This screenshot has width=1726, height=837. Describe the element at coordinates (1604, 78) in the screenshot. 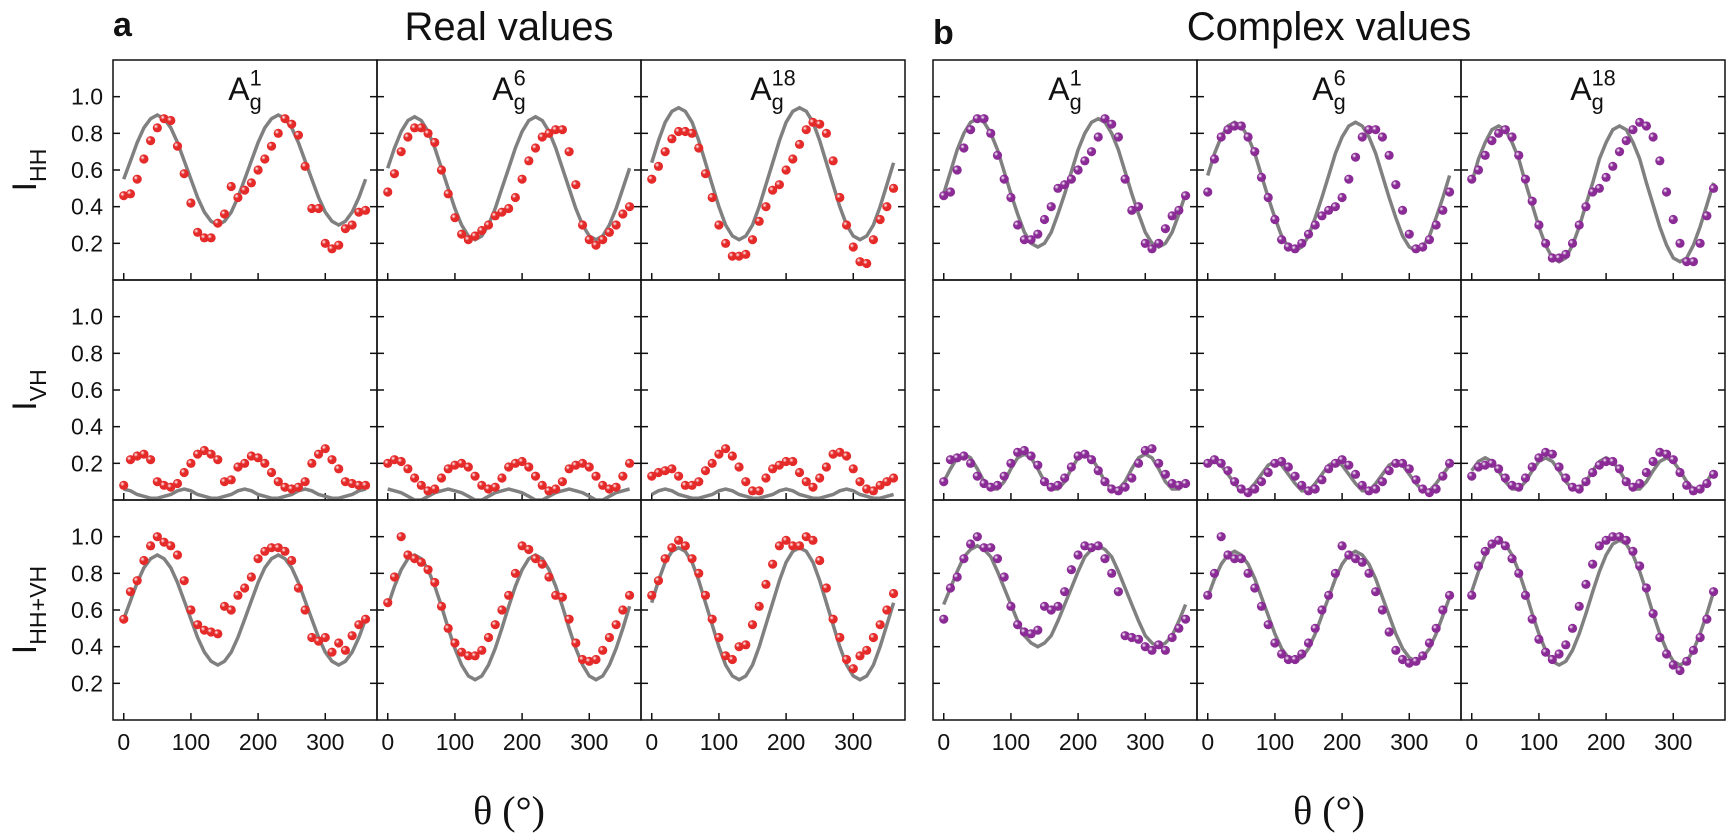

I see `panel-title-sup: 18` at that location.